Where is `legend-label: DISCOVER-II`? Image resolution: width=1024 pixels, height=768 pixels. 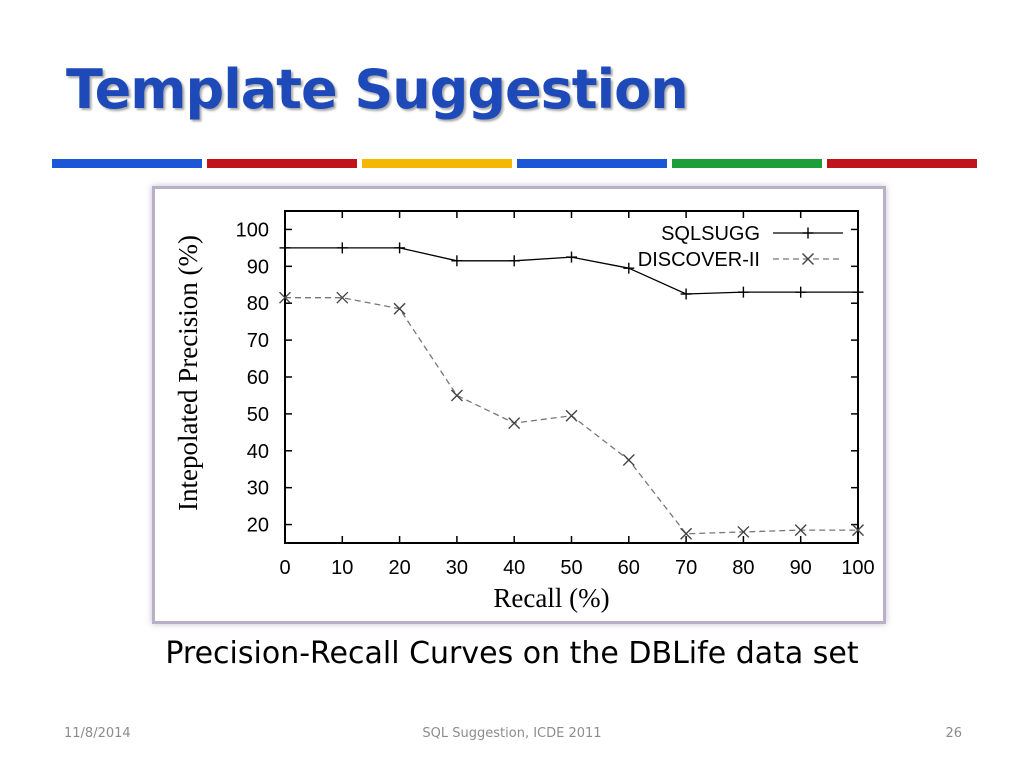
legend-label: DISCOVER-II is located at coordinates (699, 260).